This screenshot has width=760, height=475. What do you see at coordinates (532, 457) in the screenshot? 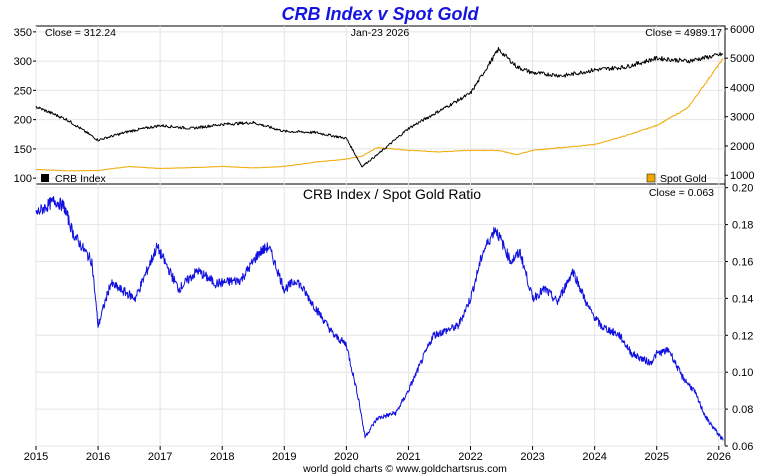
I see `year-tick-label: 2023` at bounding box center [532, 457].